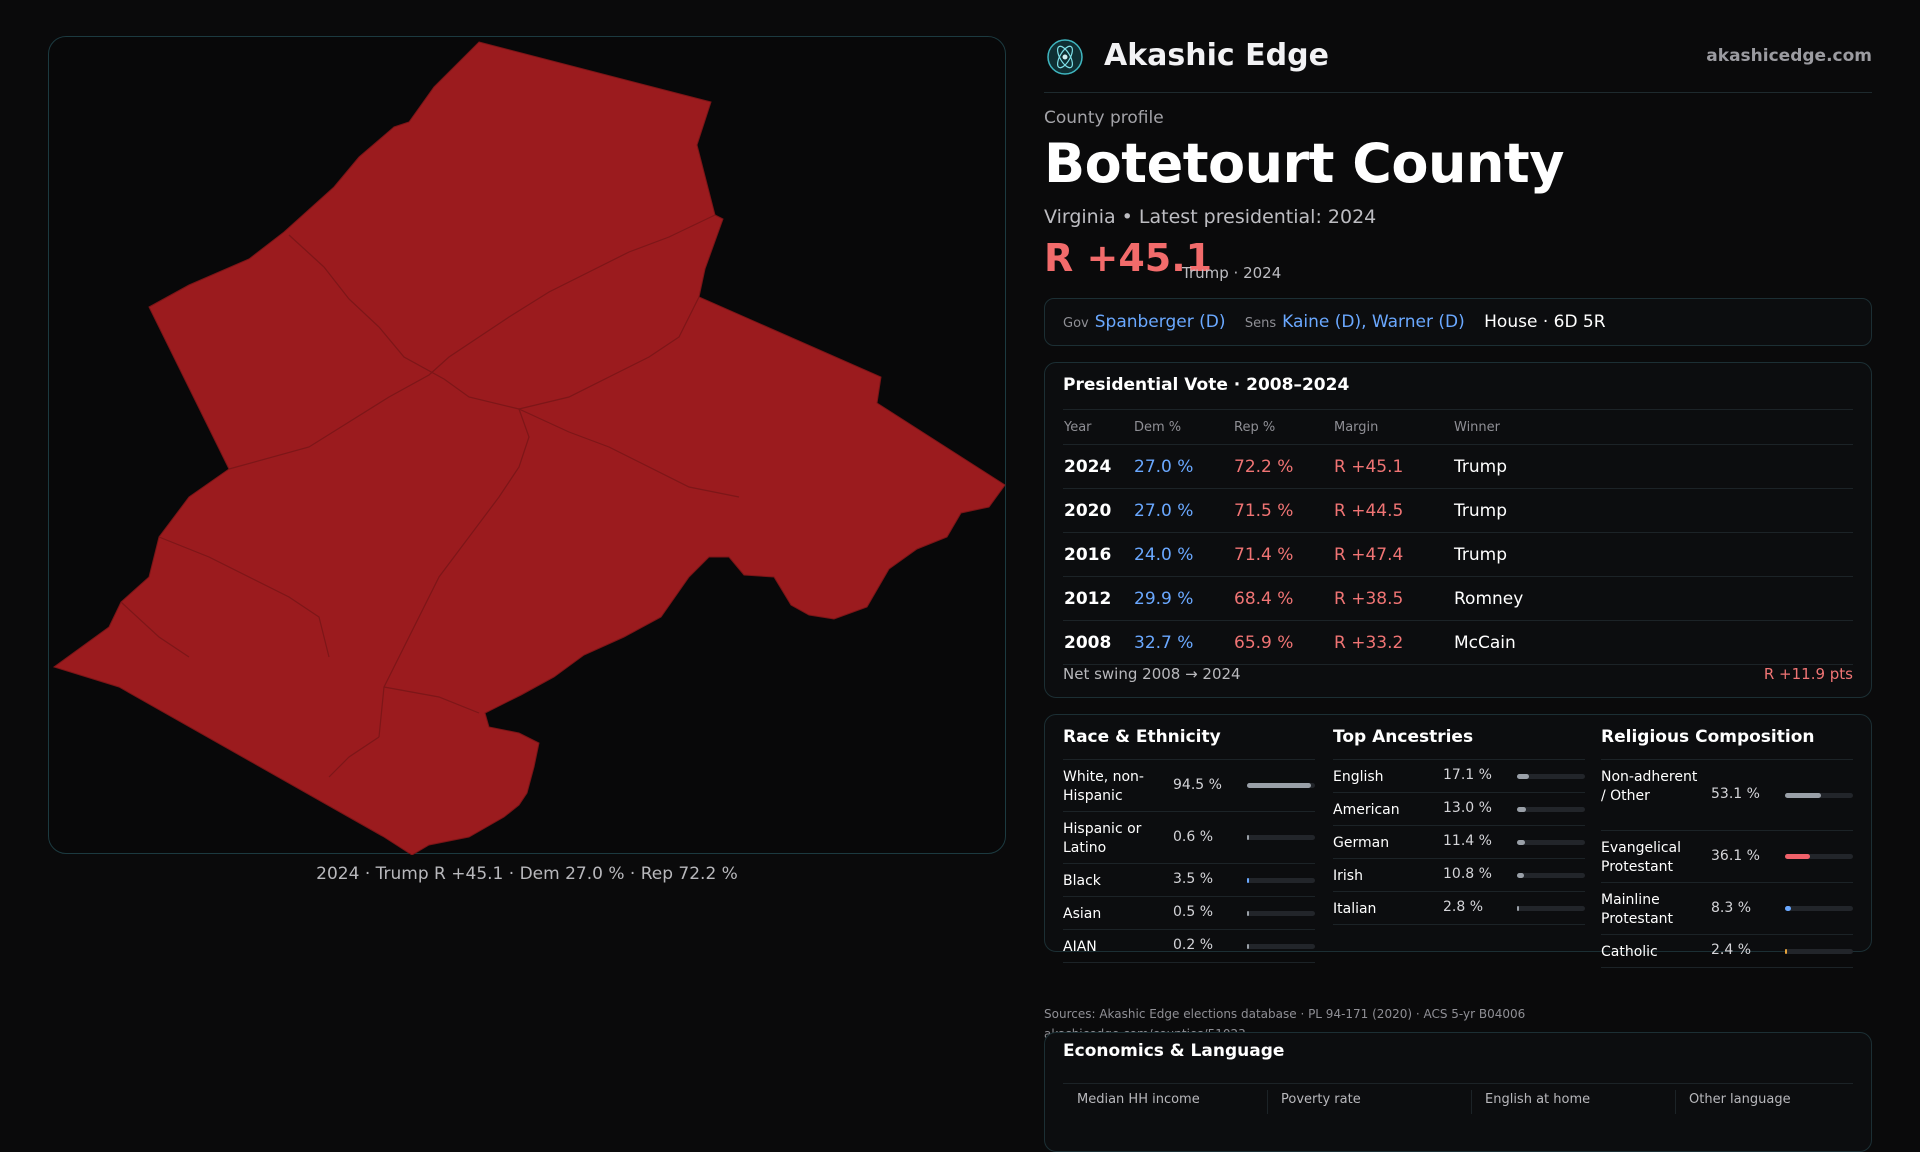 This screenshot has width=1920, height=1152. What do you see at coordinates (1098, 642) in the screenshot?
I see `row-year: 2008` at bounding box center [1098, 642].